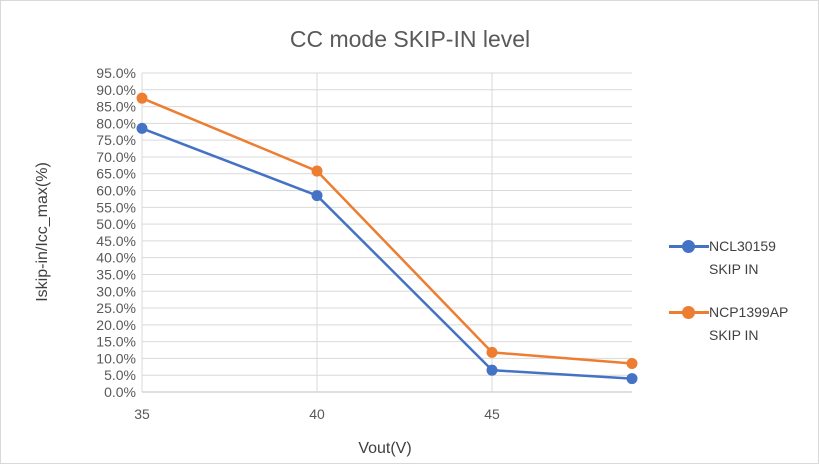  I want to click on y-tick-label: 65.0%, so click(116, 174).